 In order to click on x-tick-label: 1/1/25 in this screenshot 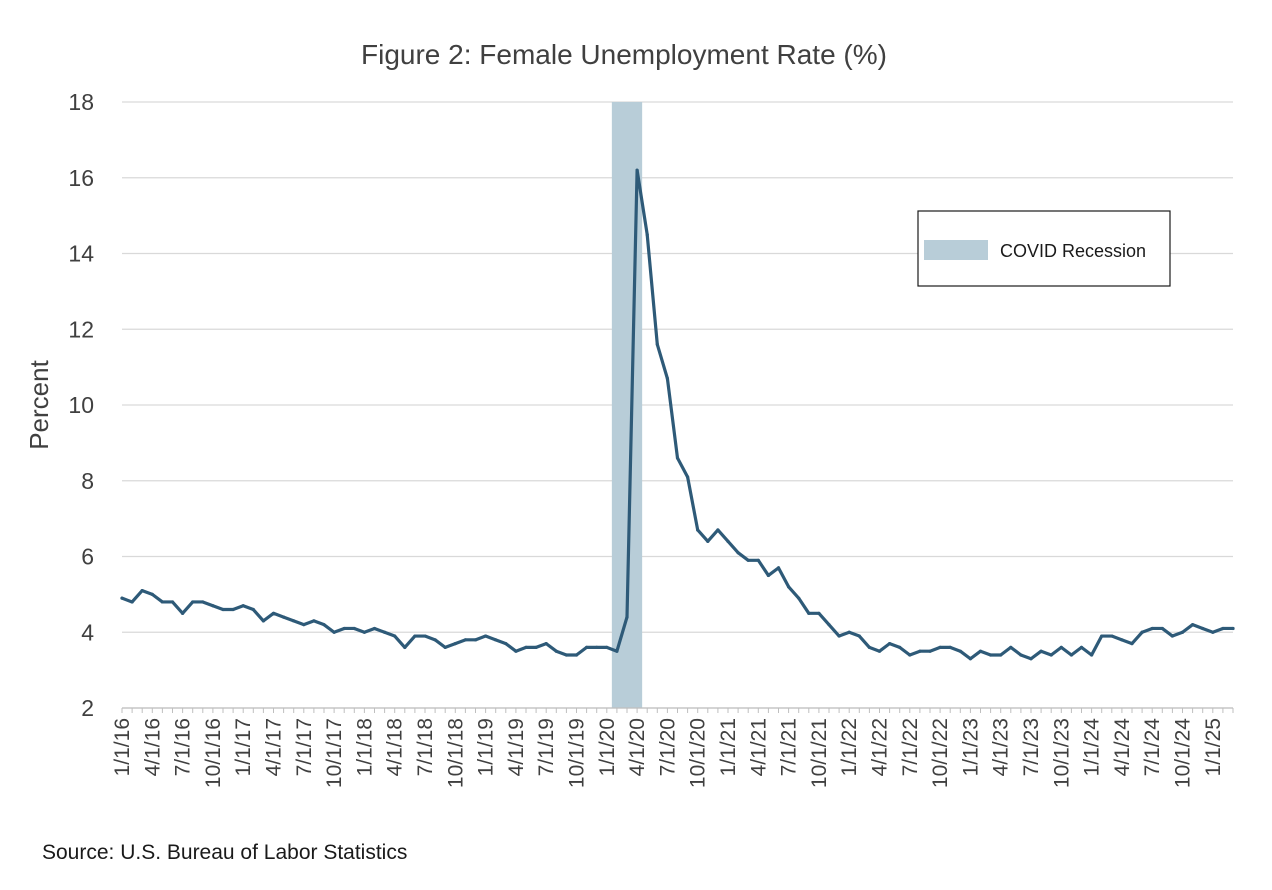, I will do `click(1213, 747)`.